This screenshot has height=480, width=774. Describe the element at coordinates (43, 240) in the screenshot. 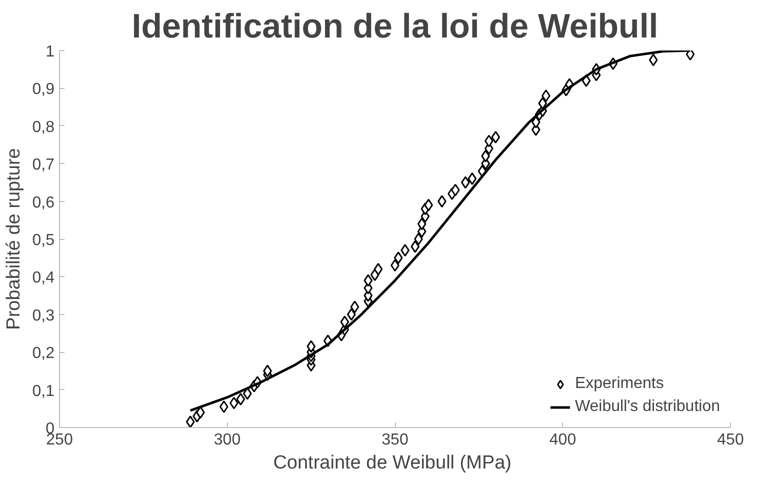

I see `y-tick-label: 0,5` at that location.